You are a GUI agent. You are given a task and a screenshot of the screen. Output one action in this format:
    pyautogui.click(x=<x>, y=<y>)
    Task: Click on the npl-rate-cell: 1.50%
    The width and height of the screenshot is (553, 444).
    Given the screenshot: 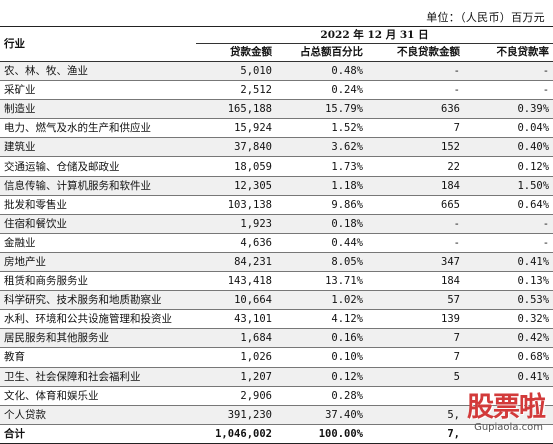 What is the action you would take?
    pyautogui.click(x=508, y=186)
    